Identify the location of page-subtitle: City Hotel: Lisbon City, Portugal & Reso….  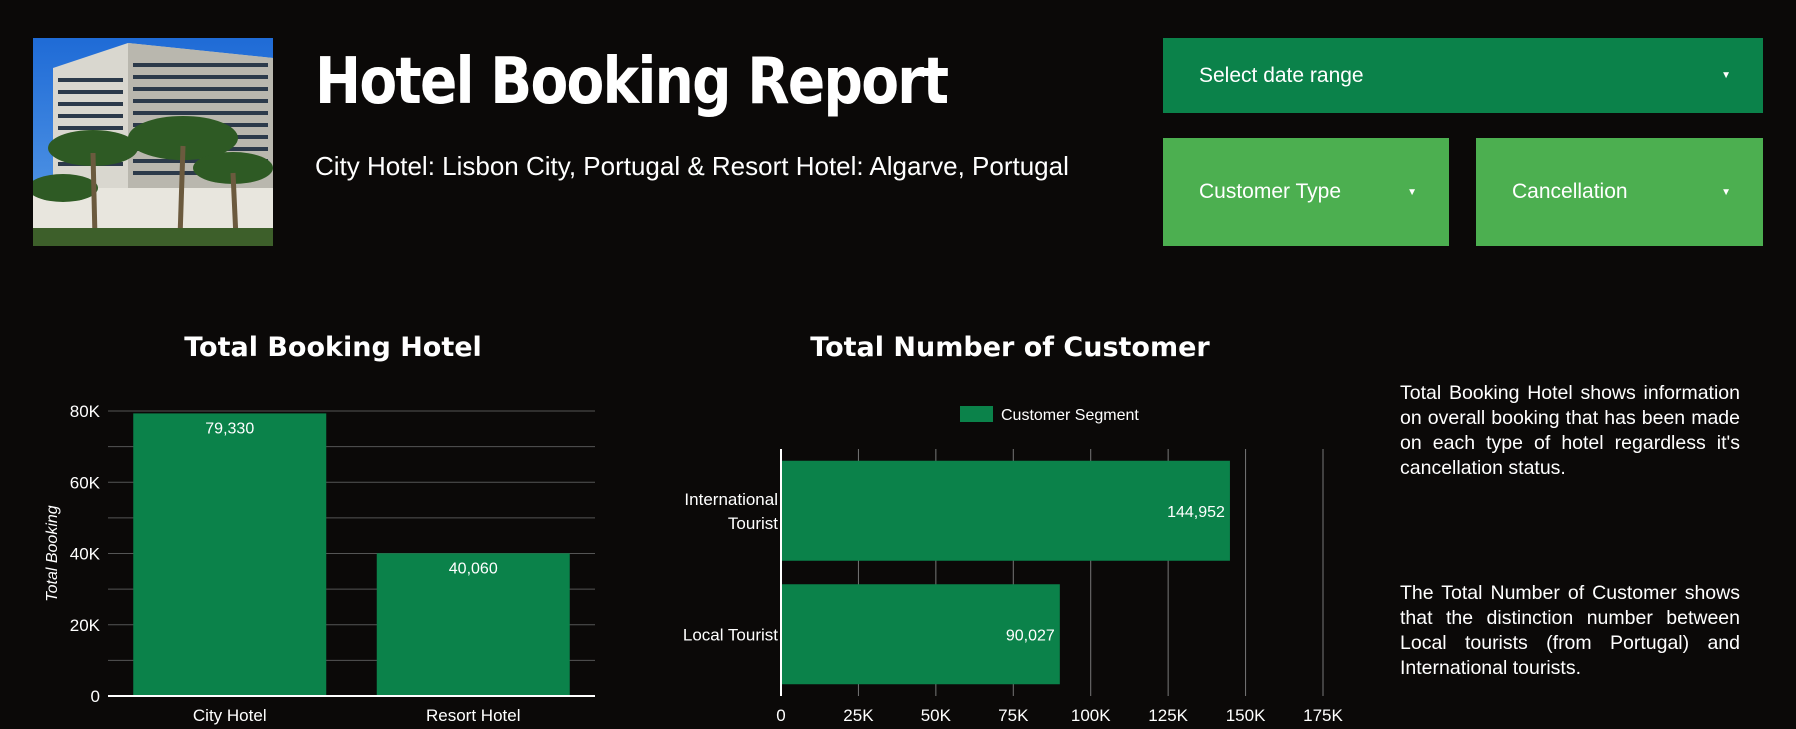
(692, 166).